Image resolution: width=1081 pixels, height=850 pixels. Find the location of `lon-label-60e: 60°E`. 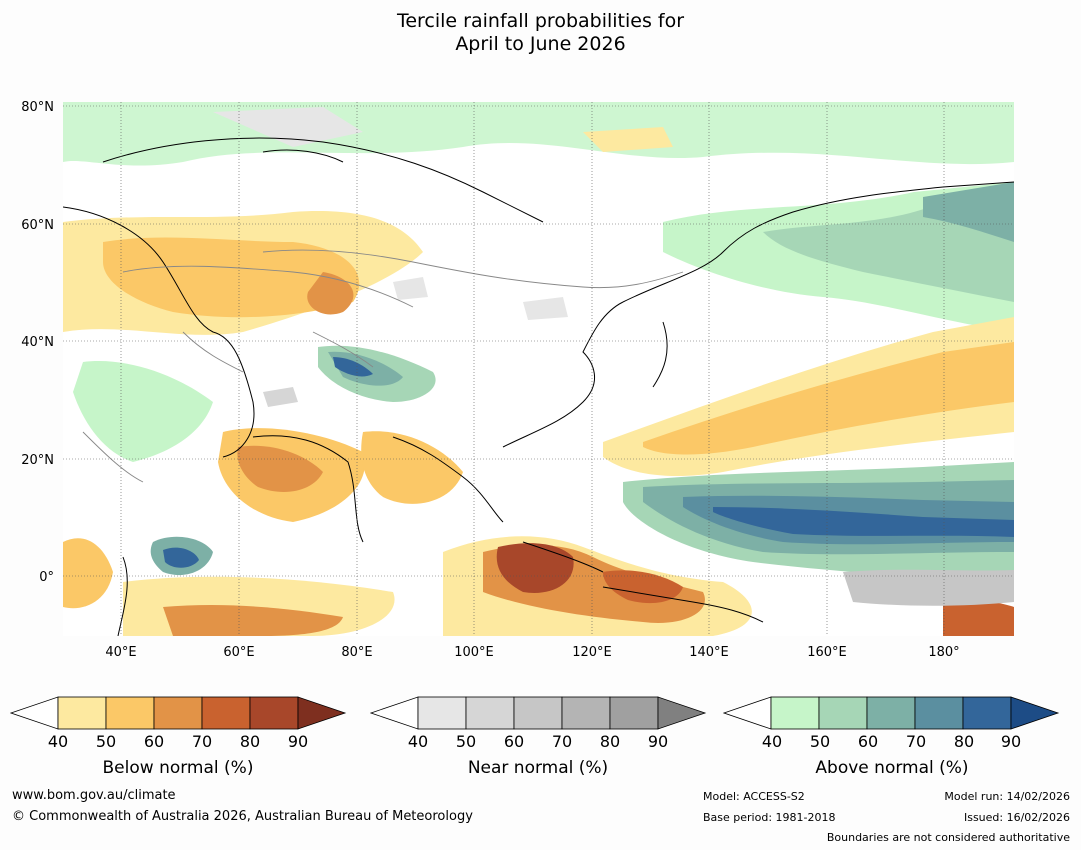

lon-label-60e: 60°E is located at coordinates (239, 652).